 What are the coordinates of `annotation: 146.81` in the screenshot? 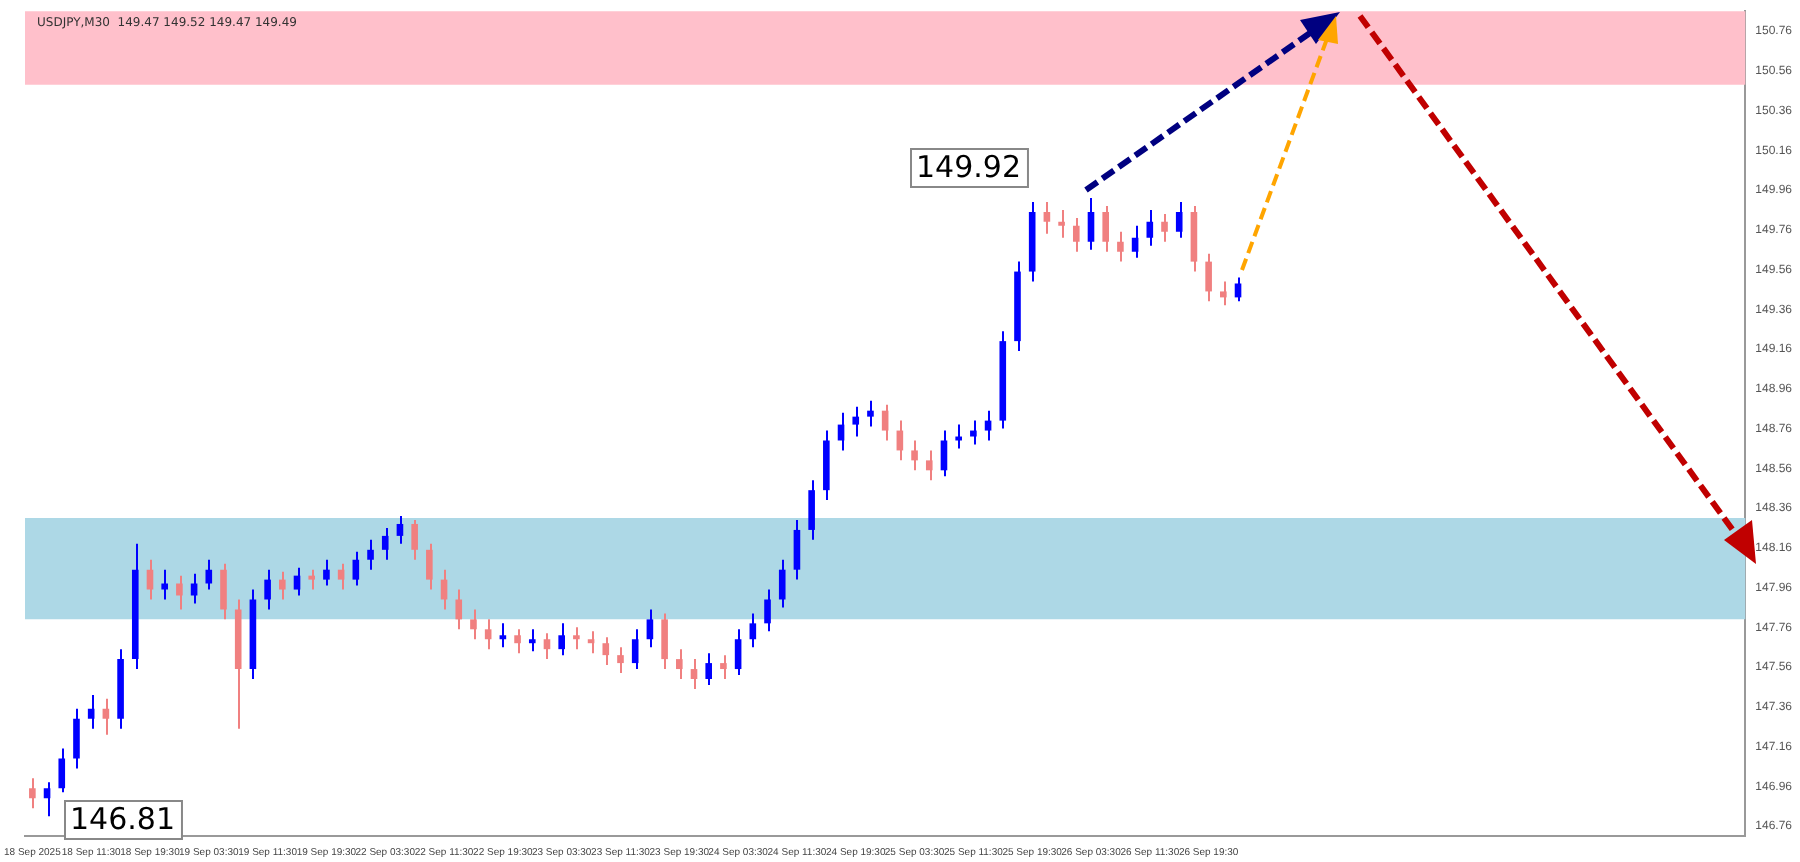 It's located at (122, 818).